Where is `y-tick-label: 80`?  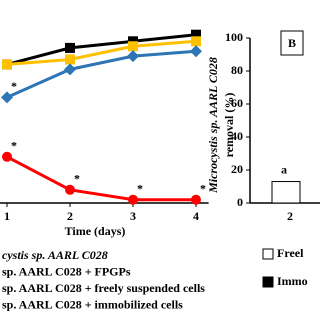
y-tick-label: 80 is located at coordinates (237, 70).